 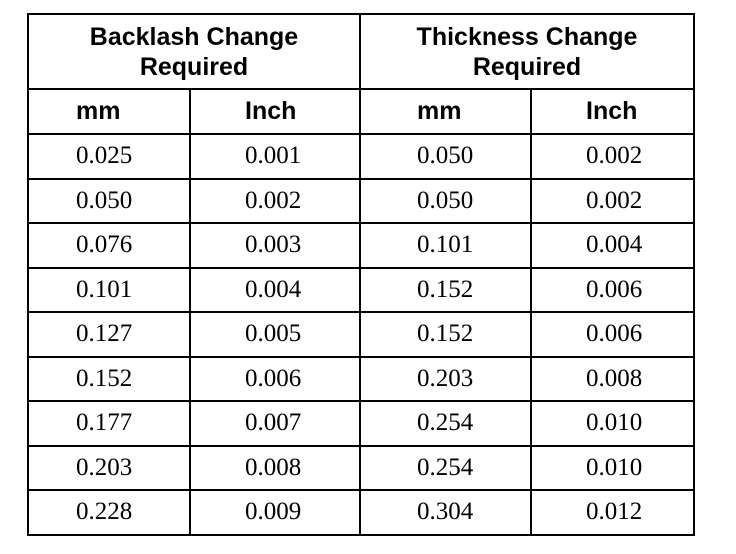 I want to click on table-row: 0.203 0.008 0.254 0.010, so click(x=361, y=467).